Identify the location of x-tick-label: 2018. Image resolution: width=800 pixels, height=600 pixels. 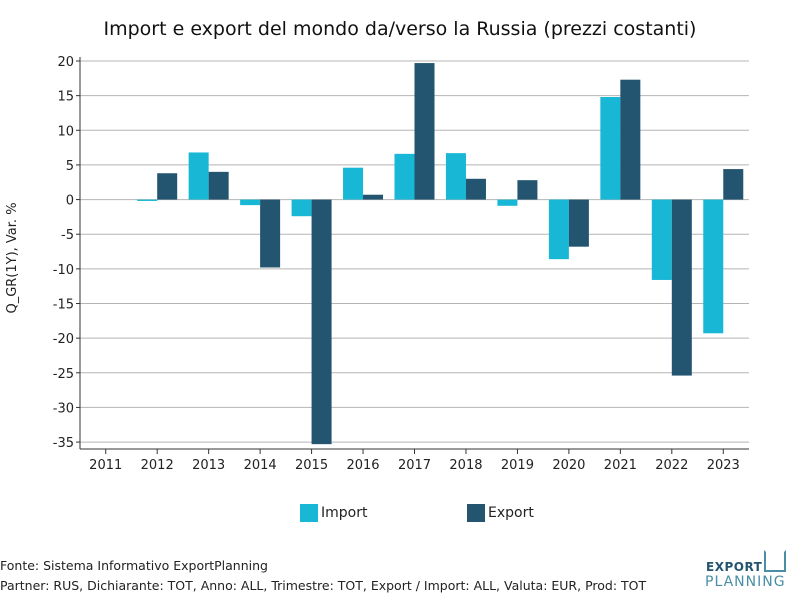
(465, 465).